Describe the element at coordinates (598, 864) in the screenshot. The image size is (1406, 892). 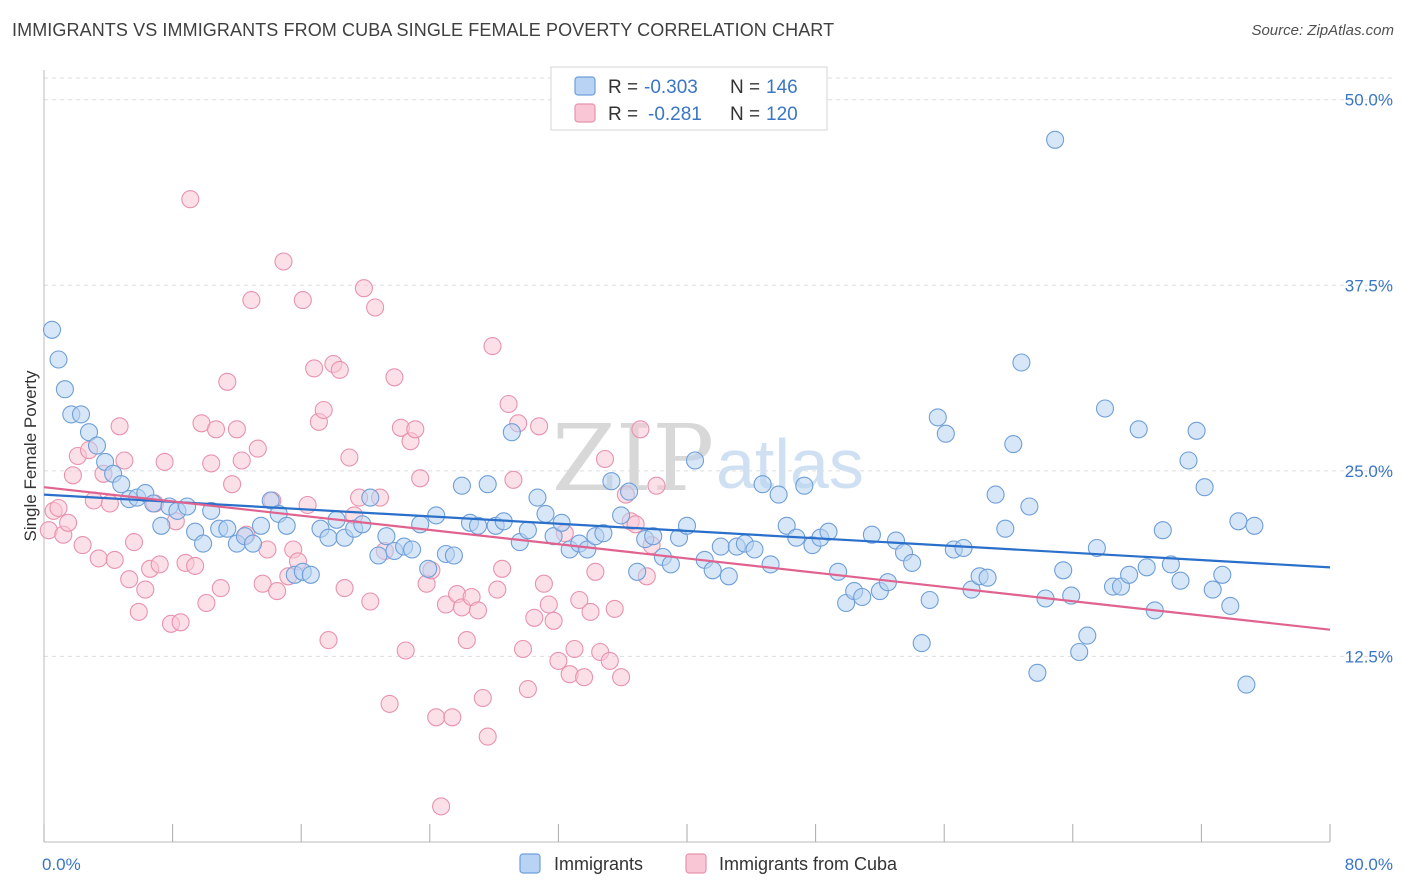
I see `legend-label-immigrants: Immigrants` at that location.